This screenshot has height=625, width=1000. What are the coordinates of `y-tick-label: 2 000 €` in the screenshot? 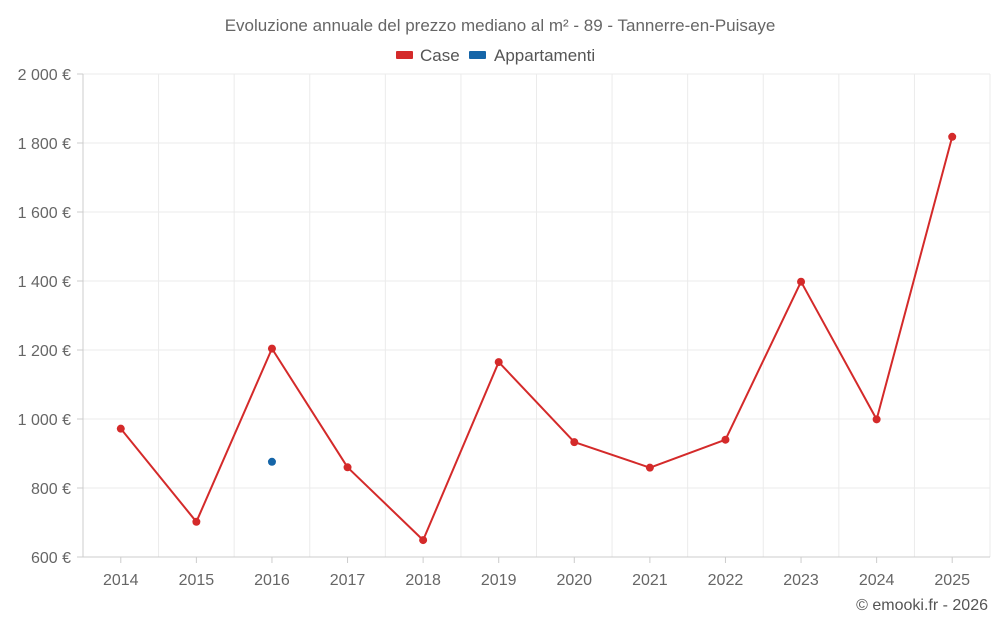 It's located at (44, 75).